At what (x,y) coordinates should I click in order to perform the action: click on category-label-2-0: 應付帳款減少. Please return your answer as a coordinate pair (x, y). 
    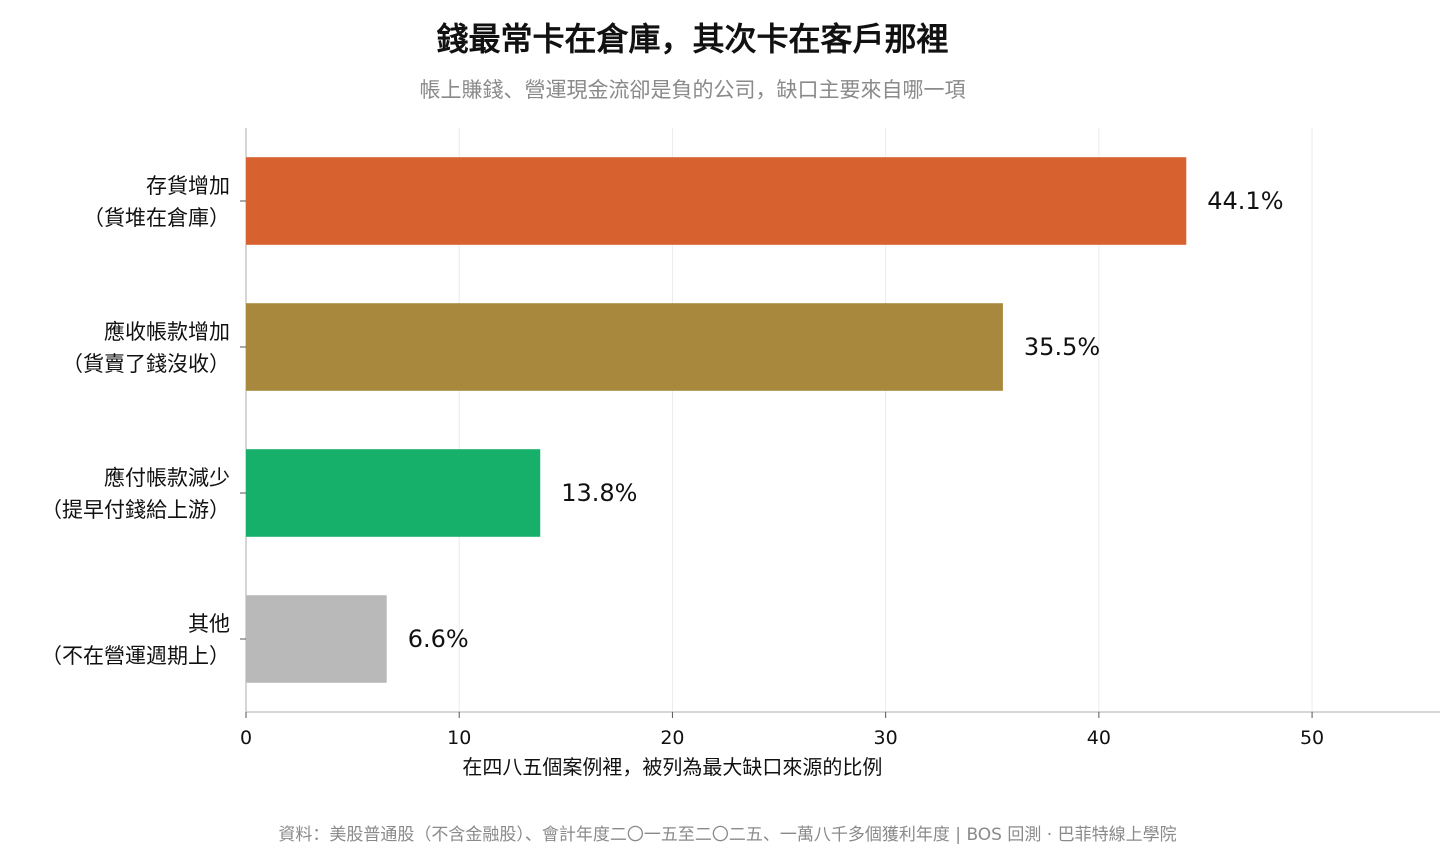
    Looking at the image, I should click on (167, 478).